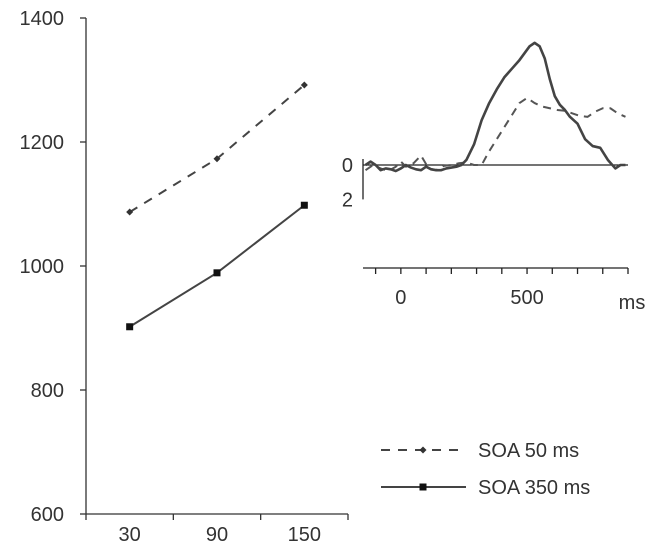  What do you see at coordinates (423, 487) in the screenshot?
I see `legend-marker-square` at bounding box center [423, 487].